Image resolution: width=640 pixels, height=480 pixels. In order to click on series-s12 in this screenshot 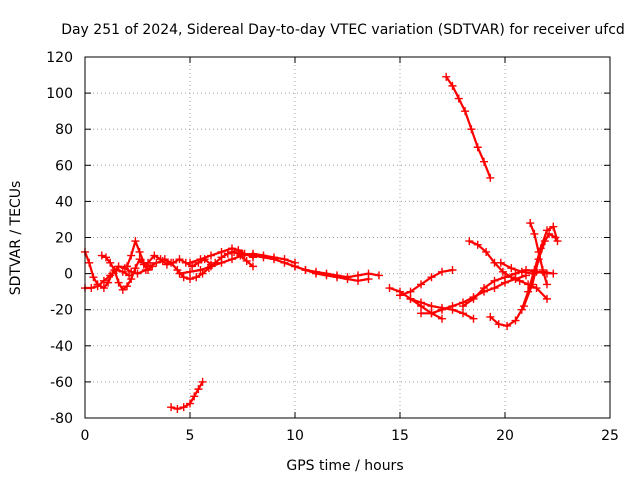, I will do `click(415, 303)`.